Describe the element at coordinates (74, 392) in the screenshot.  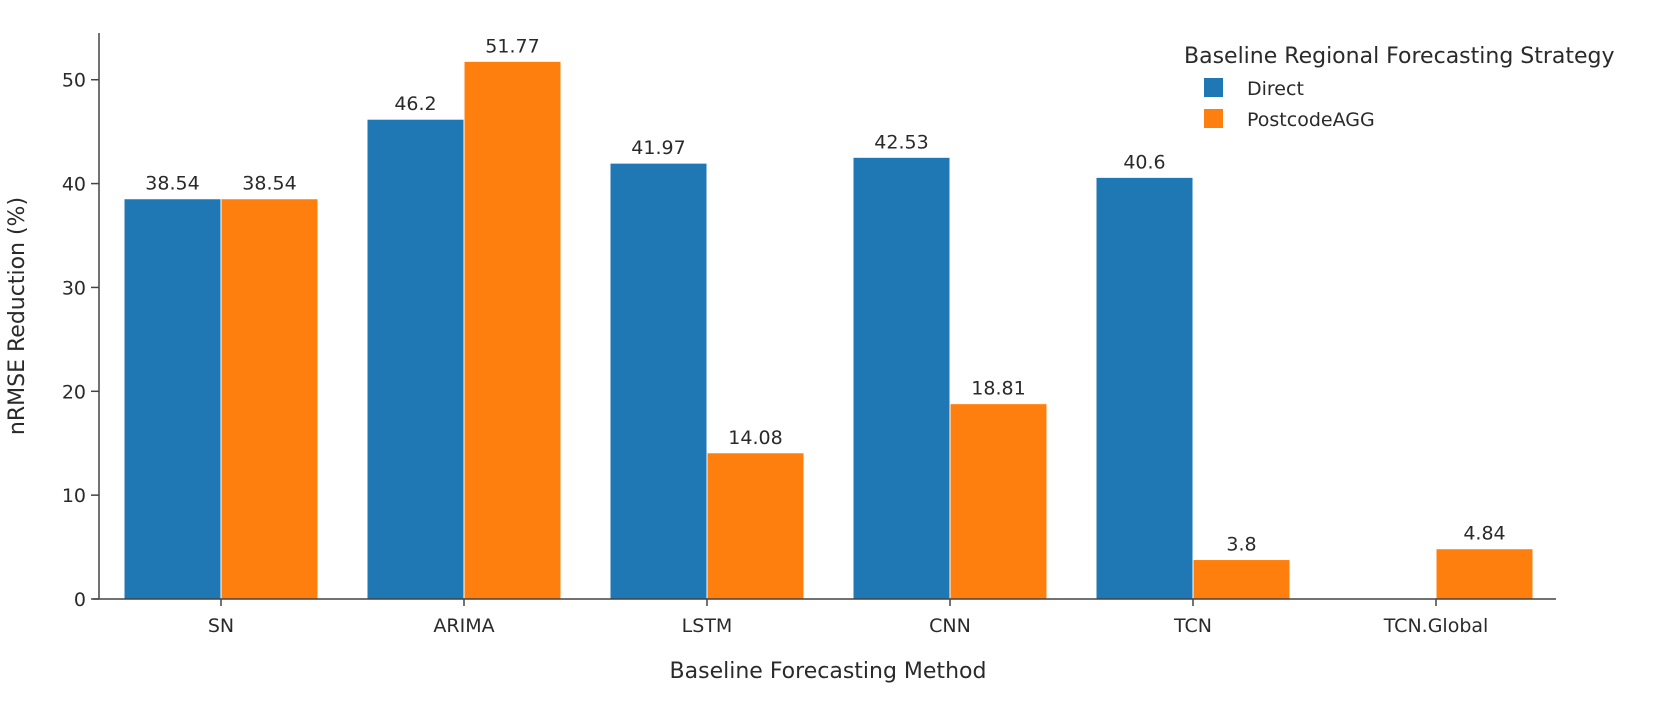
I see `y-tick-label-20: 20` at that location.